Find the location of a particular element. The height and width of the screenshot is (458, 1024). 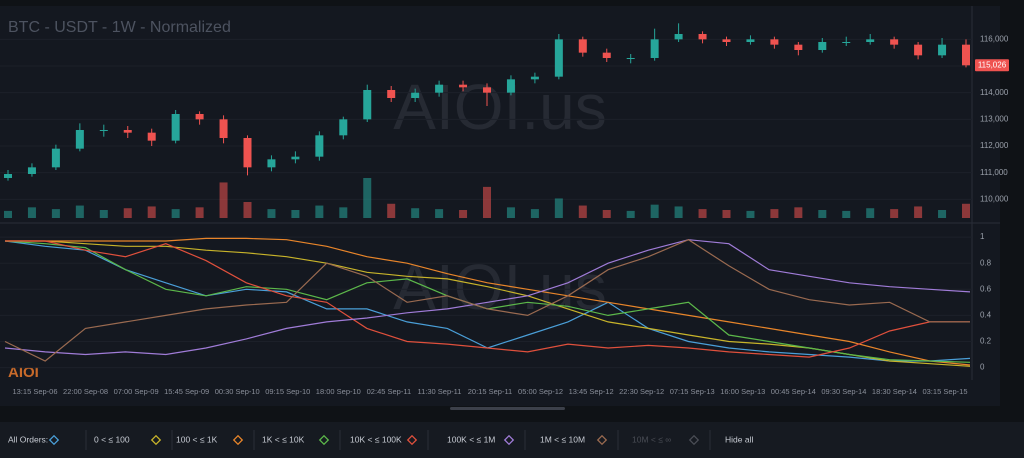

x-tick-label: 15:45 Sep-09 is located at coordinates (186, 391).